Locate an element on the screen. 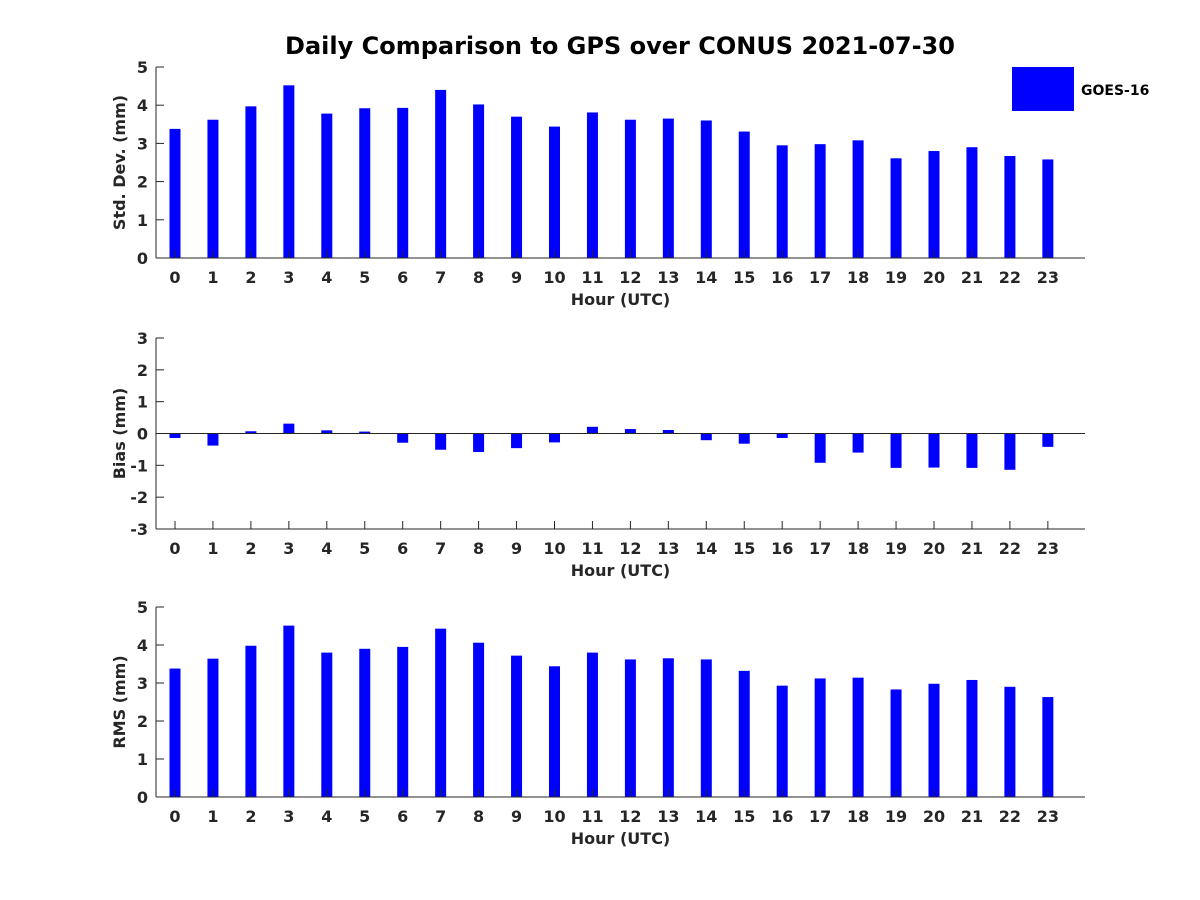  rms-ytick-label-2: 2 is located at coordinates (142, 721).